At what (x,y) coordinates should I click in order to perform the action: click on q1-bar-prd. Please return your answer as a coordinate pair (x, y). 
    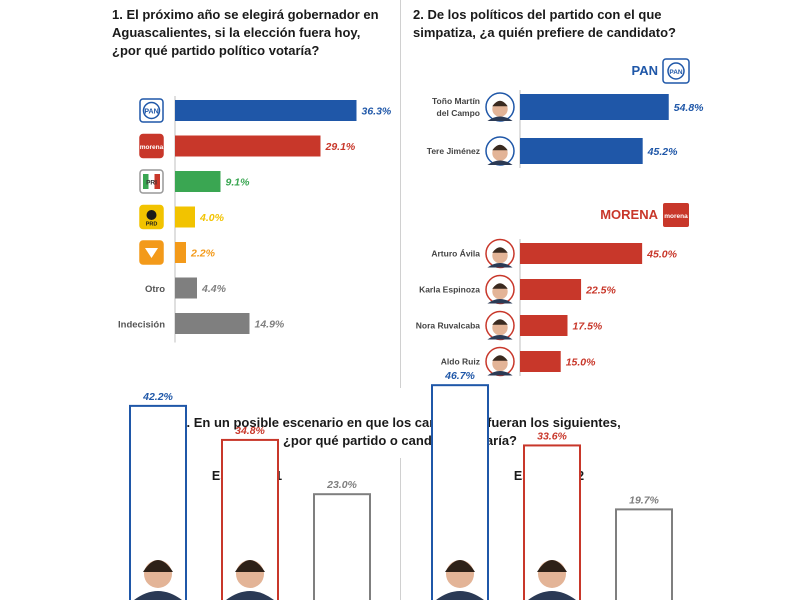
    Looking at the image, I should click on (185, 217).